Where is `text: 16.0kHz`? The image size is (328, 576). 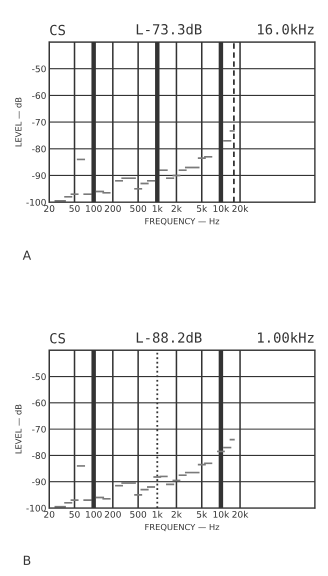 text: 16.0kHz is located at coordinates (286, 29).